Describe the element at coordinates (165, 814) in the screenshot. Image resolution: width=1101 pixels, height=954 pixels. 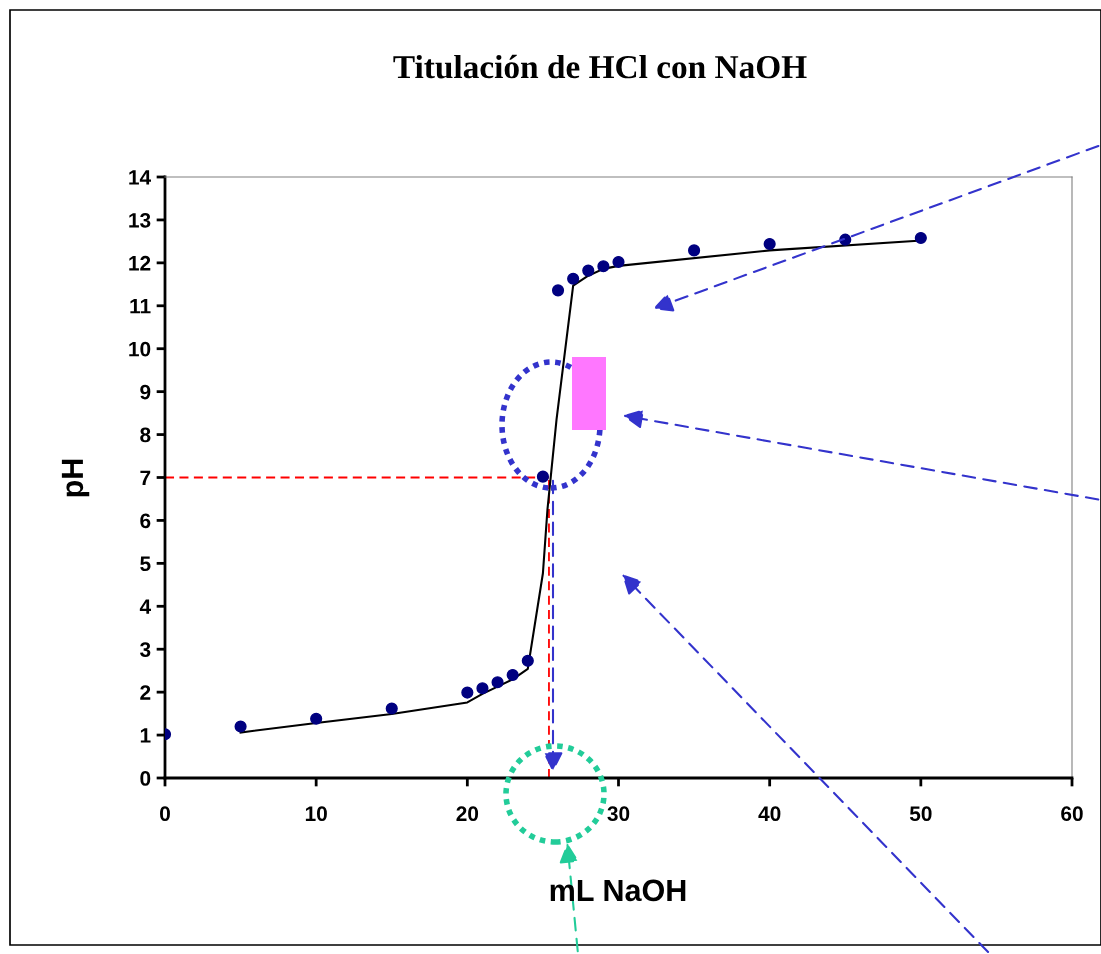
I see `x-tick-label: 0` at that location.